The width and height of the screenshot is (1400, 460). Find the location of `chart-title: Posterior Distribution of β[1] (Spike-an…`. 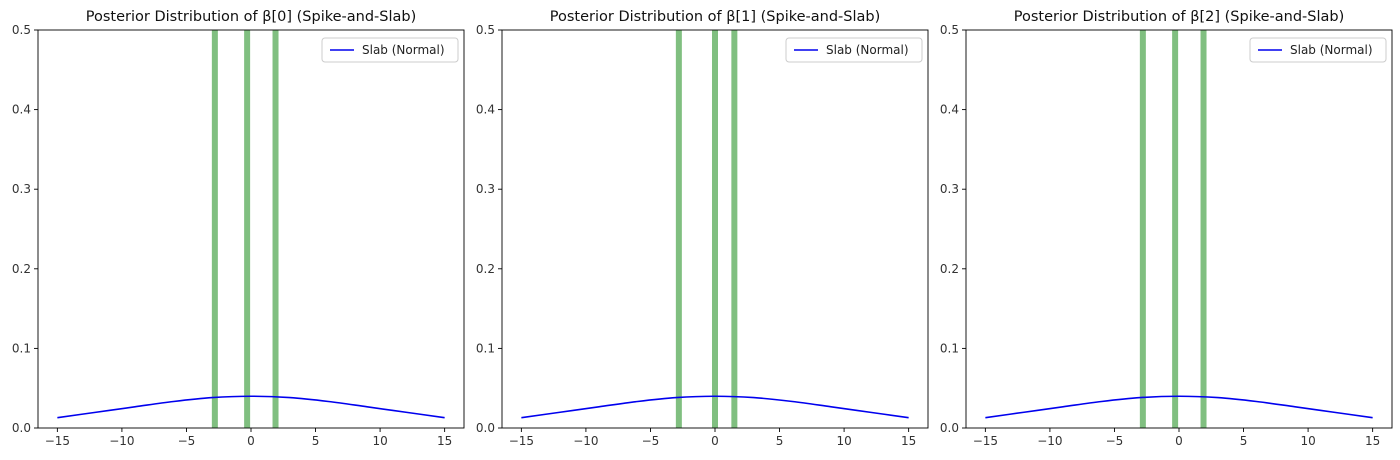

chart-title: Posterior Distribution of β[1] (Spike-an… is located at coordinates (715, 17).